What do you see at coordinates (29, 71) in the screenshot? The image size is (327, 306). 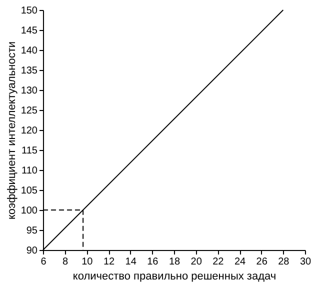 I see `y-tick-label: 135` at bounding box center [29, 71].